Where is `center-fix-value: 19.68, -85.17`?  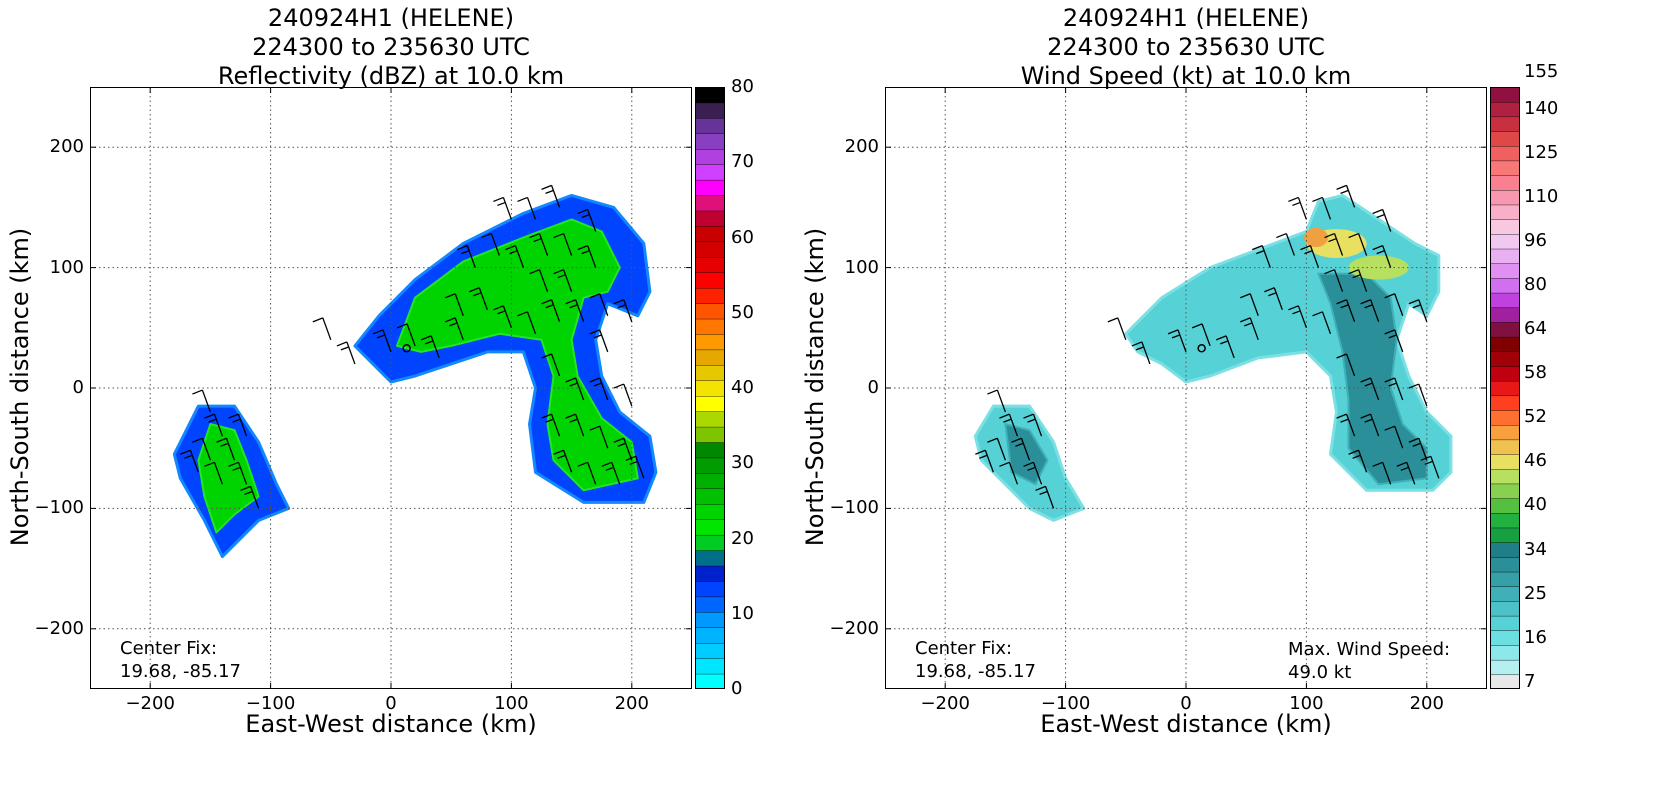
center-fix-value: 19.68, -85.17 is located at coordinates (180, 671).